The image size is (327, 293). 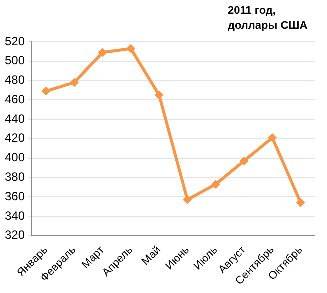 What do you see at coordinates (15, 138) in the screenshot?
I see `y-tick-label: 420` at bounding box center [15, 138].